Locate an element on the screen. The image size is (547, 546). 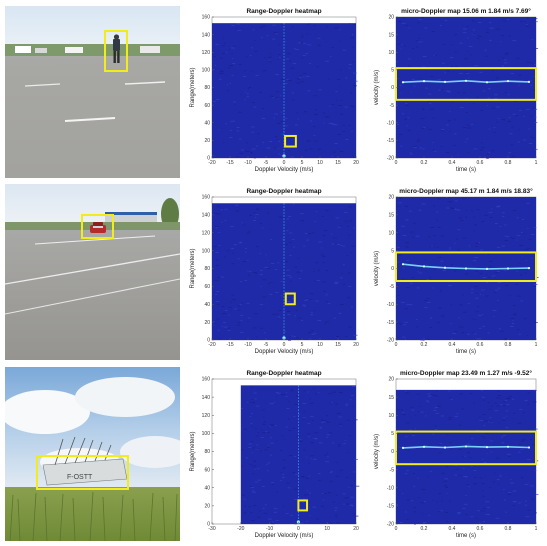
x-tick-label: 0.2 is located at coordinates (424, 345).